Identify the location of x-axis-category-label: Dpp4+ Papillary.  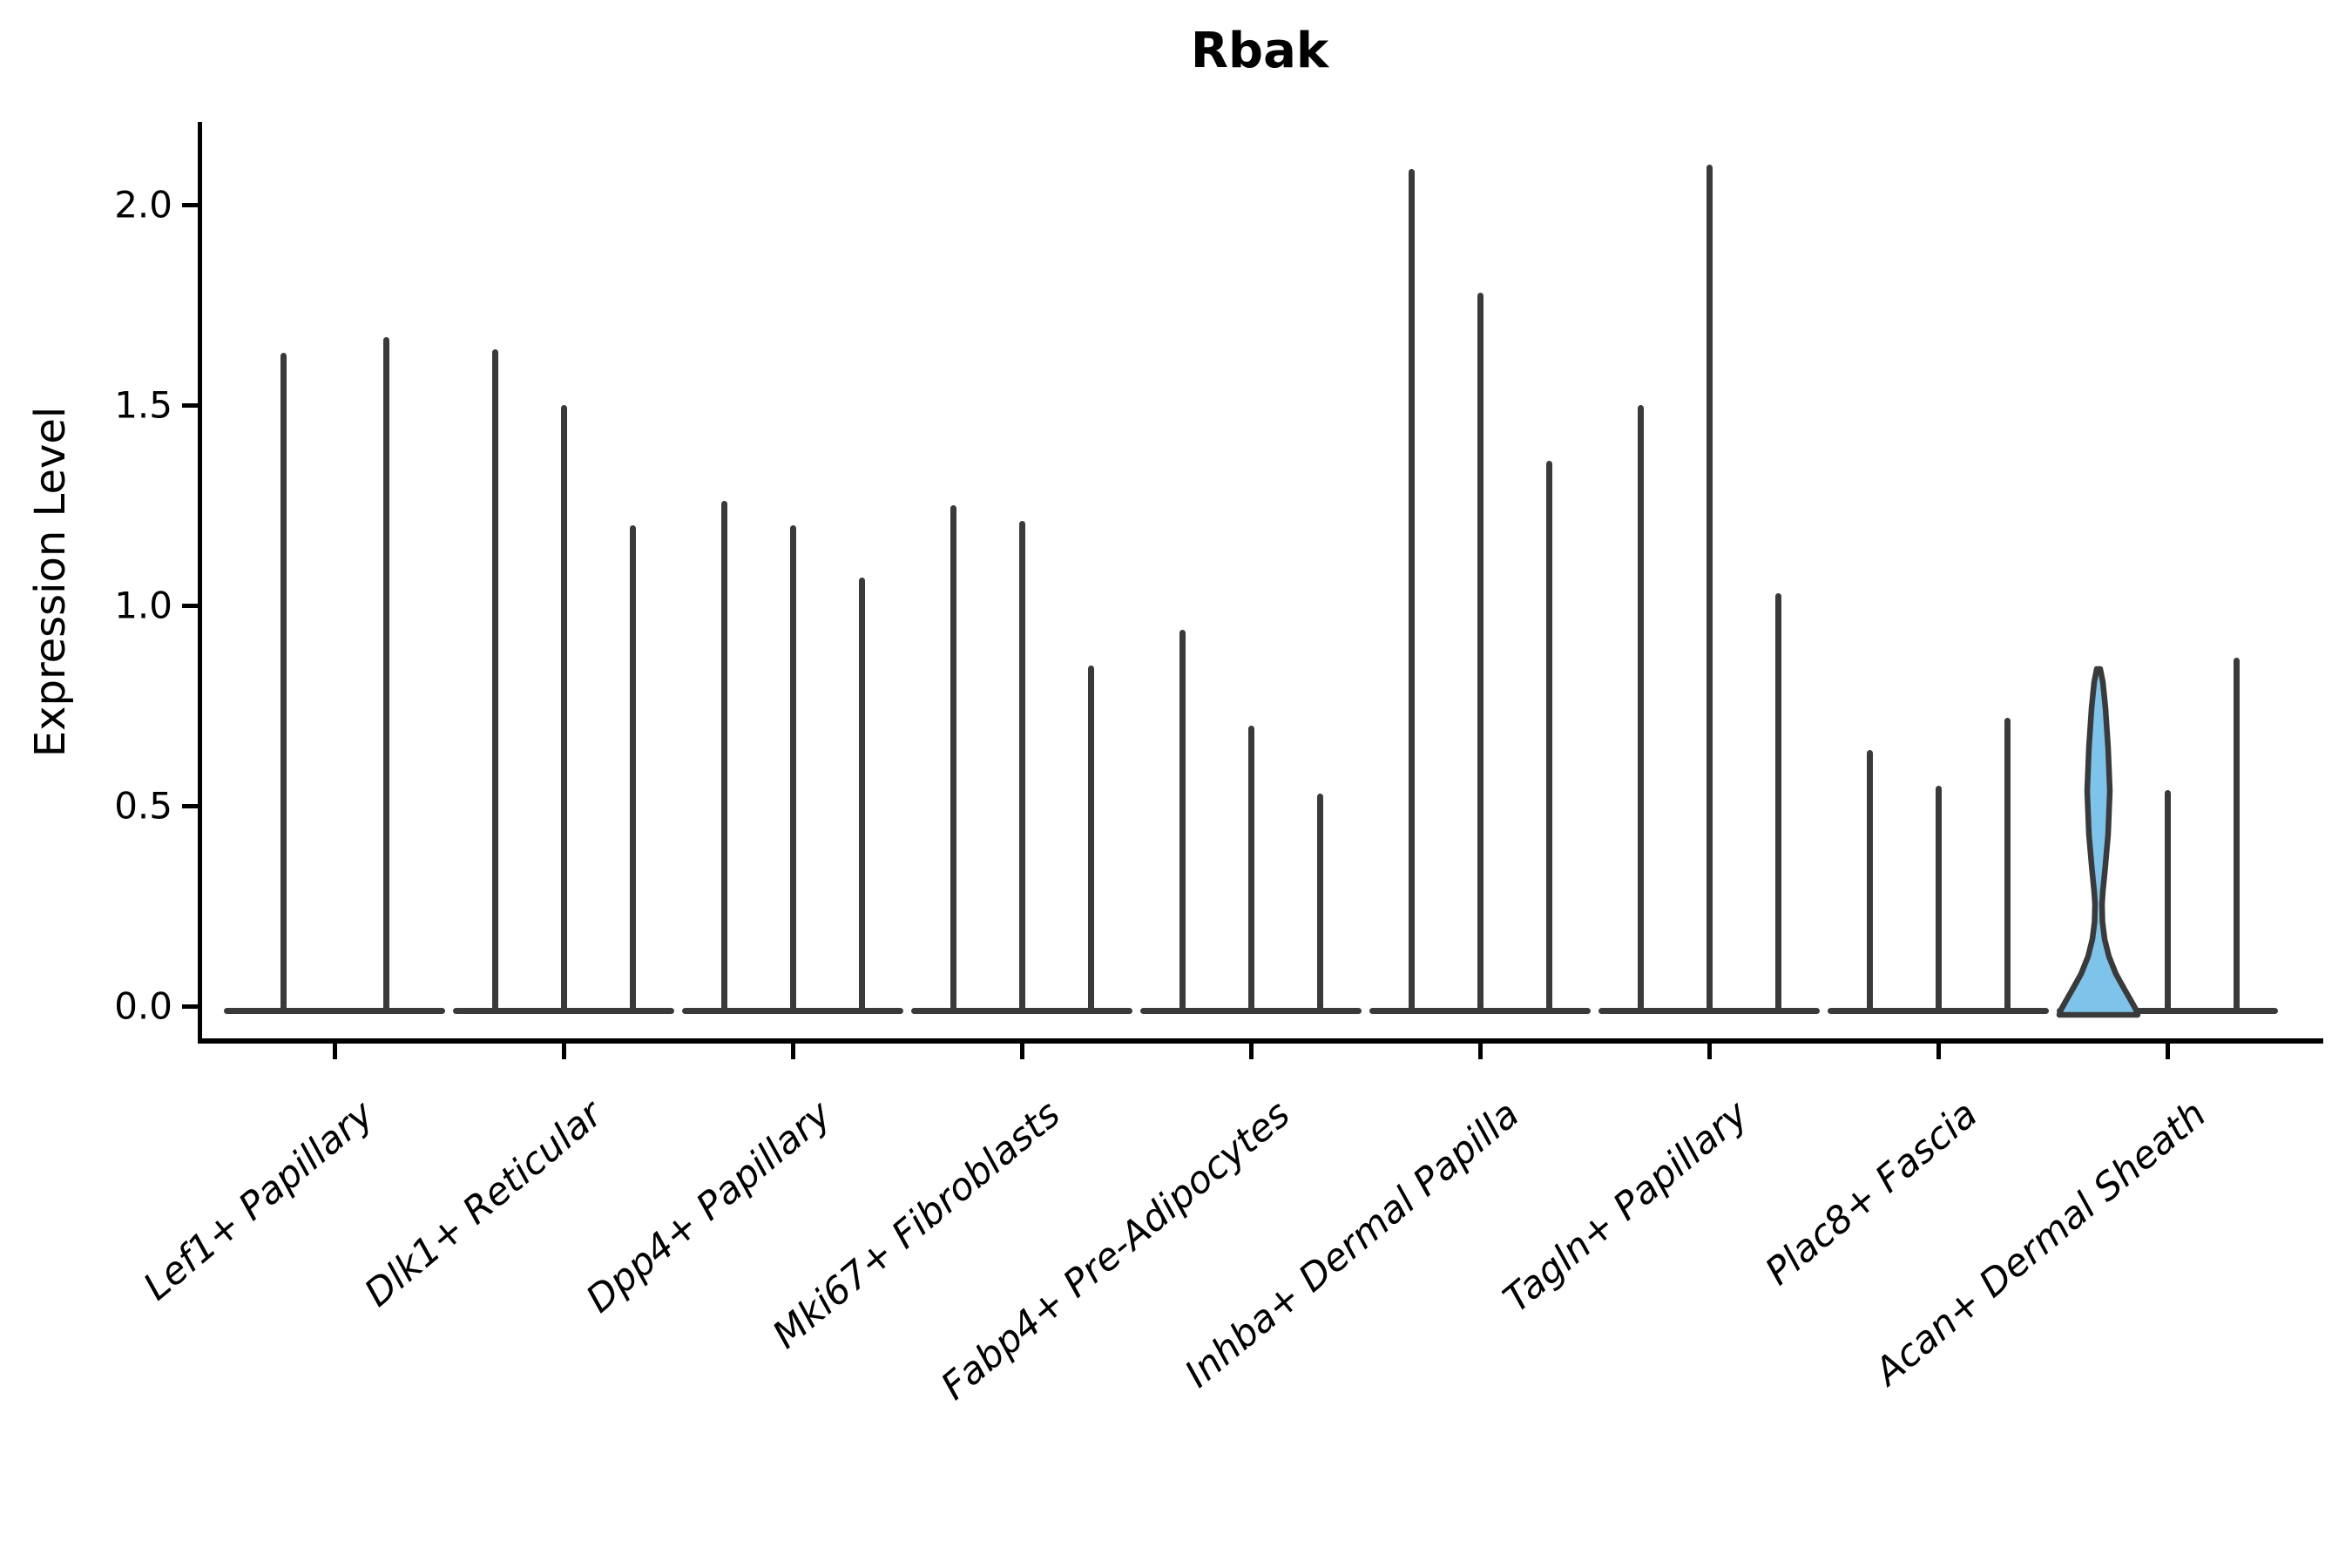
(709, 1207).